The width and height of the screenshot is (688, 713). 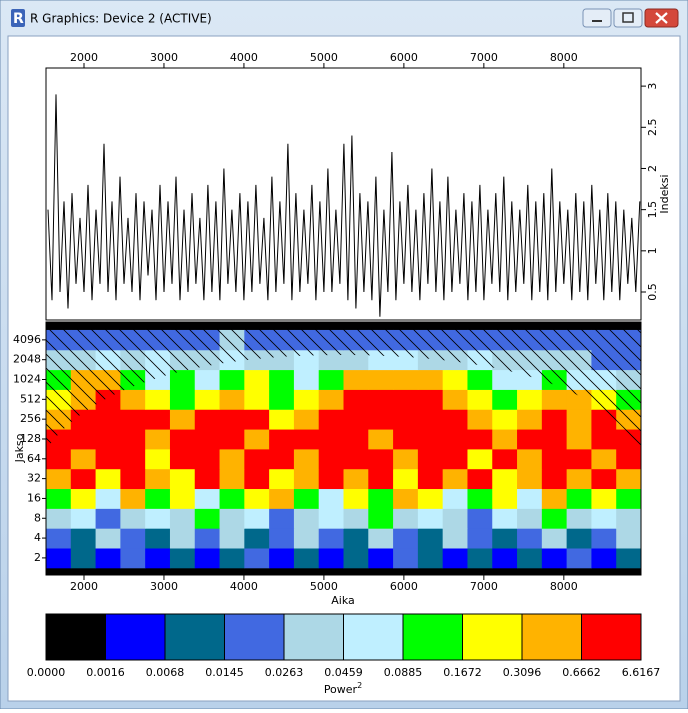 I want to click on y-tick-label: 1, so click(x=652, y=250).